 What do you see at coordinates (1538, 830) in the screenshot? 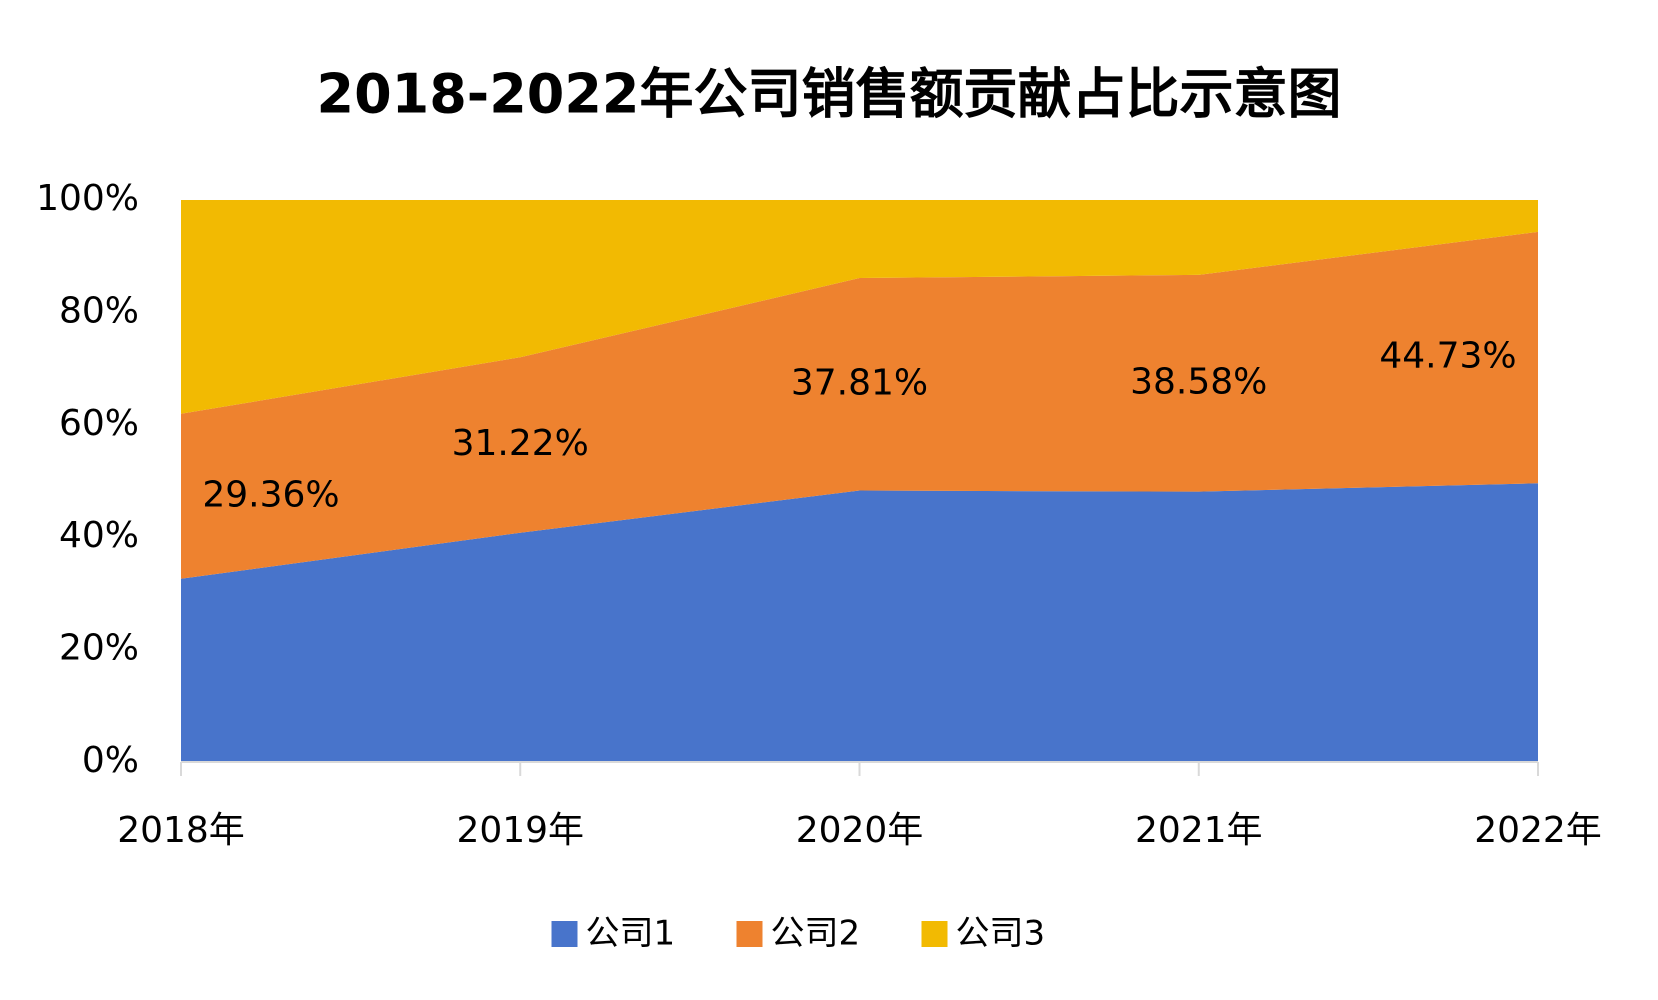
I see `x-tick-label: 2022年` at bounding box center [1538, 830].